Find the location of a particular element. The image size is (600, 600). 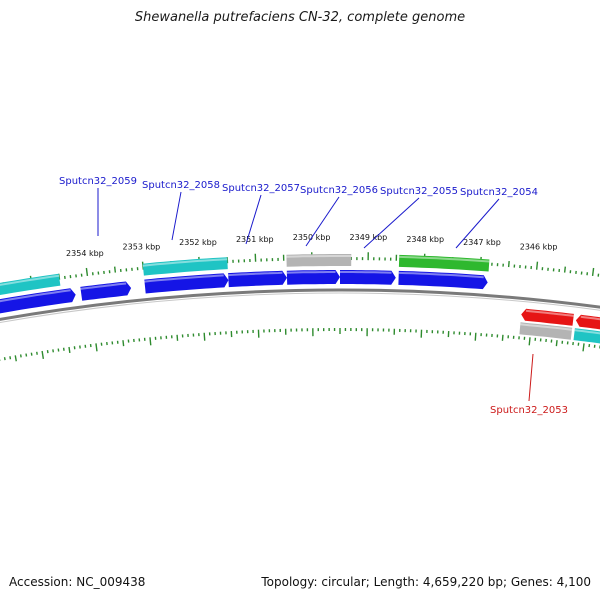

gene-arrow-Sputcn32_2055 is located at coordinates (368, 277).